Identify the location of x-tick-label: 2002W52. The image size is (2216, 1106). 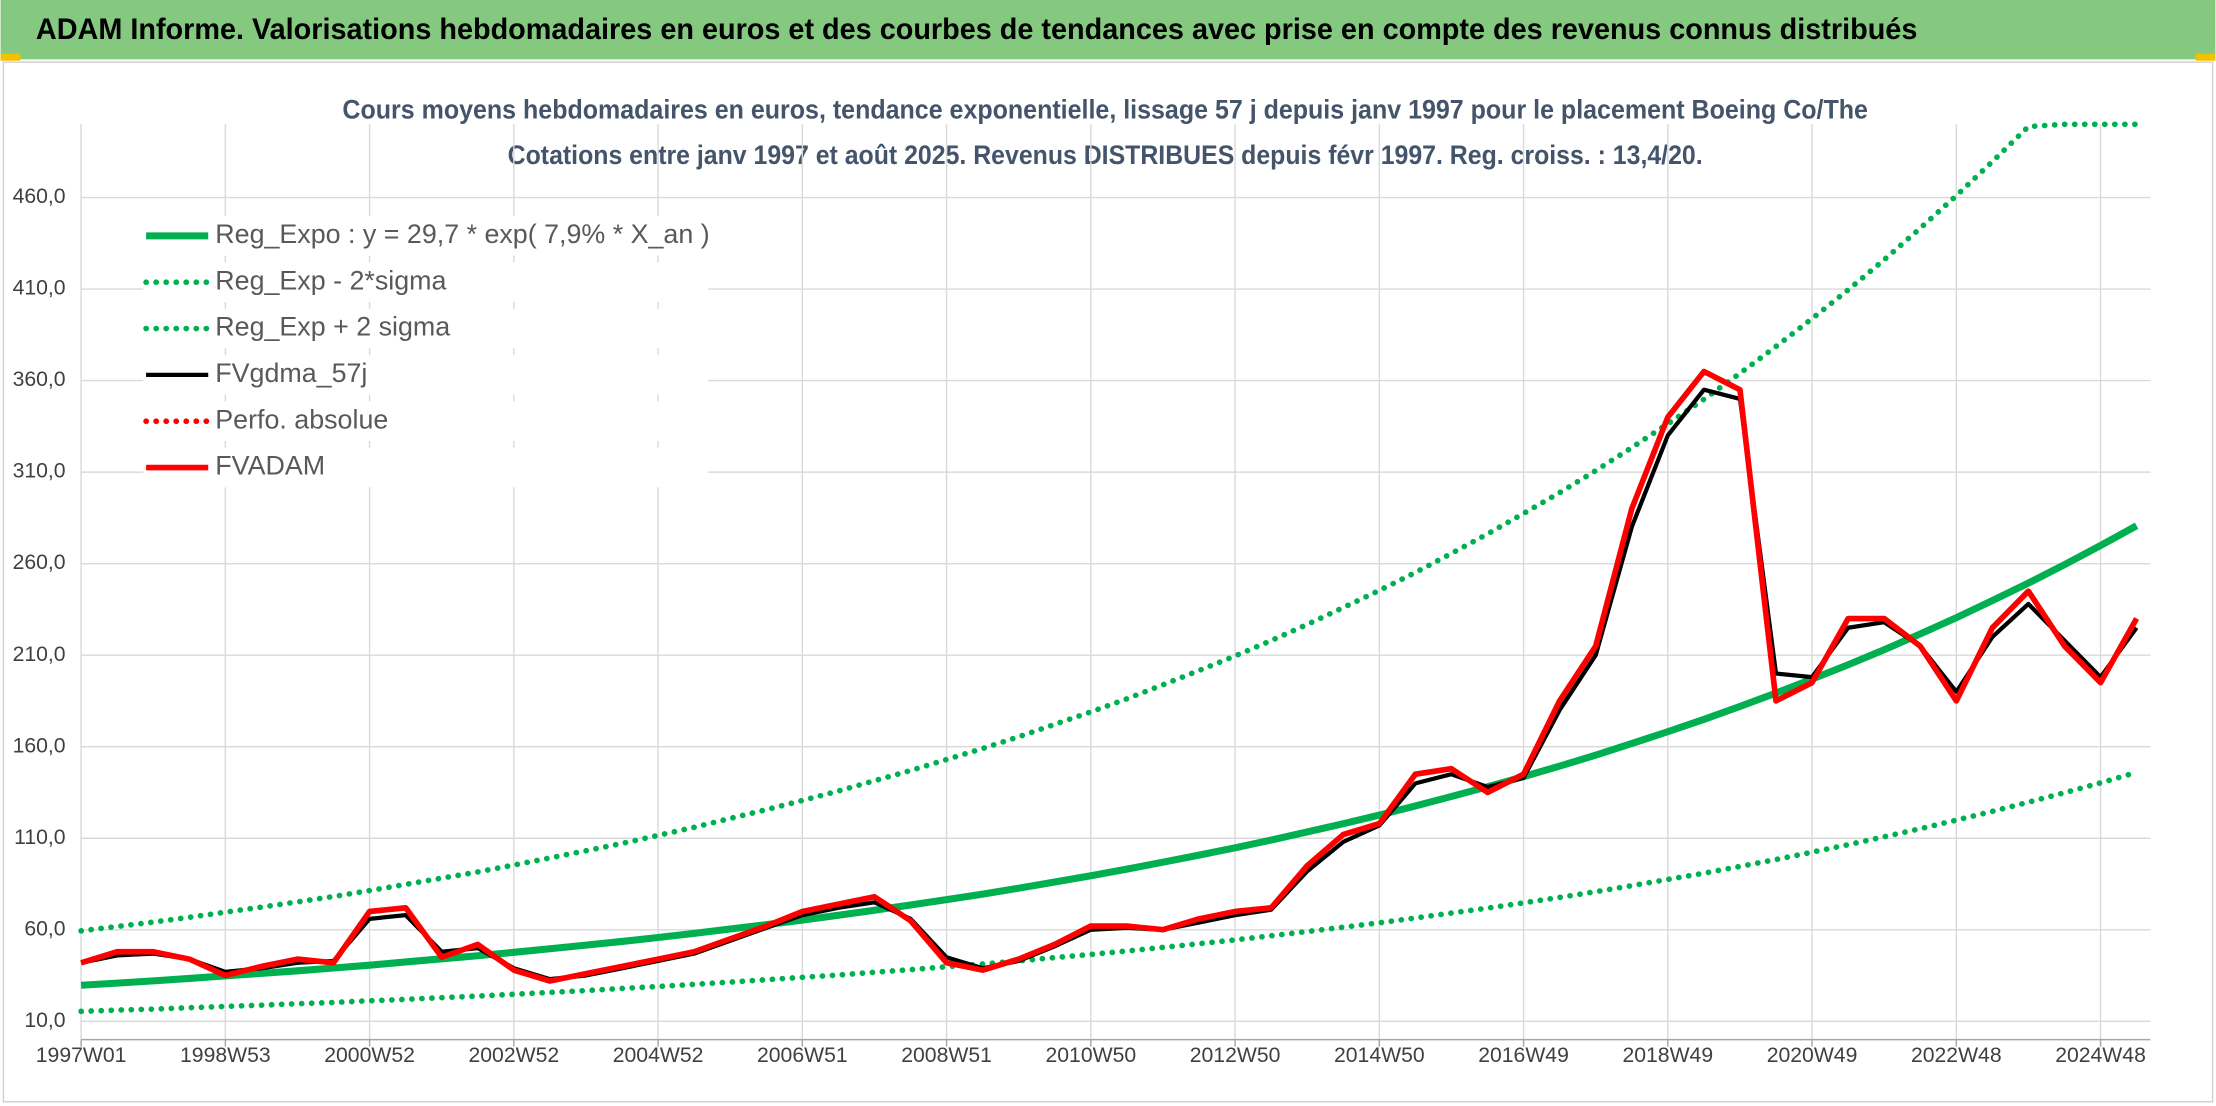
(514, 1055).